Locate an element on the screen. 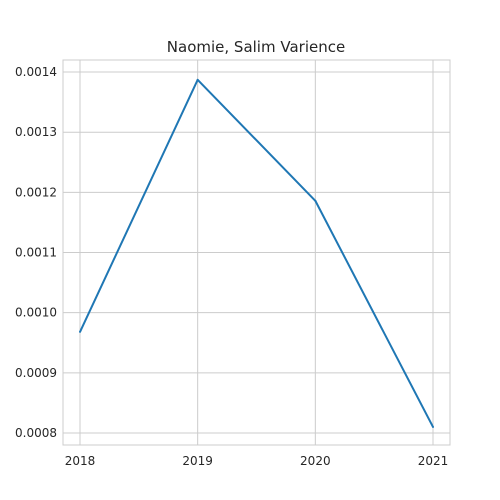 This screenshot has width=500, height=500. y-tick-label: 0.0012 is located at coordinates (36, 192).